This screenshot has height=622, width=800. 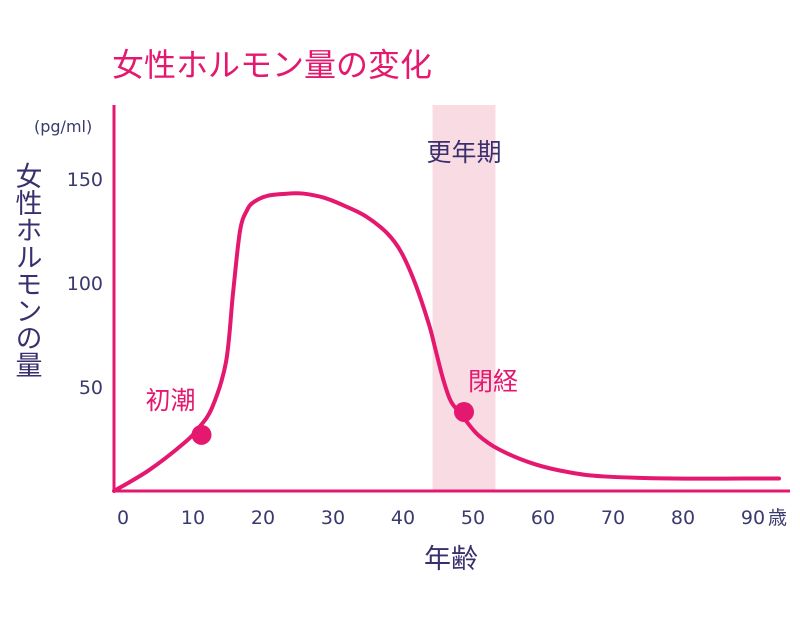 I want to click on x-tick-label: 0, so click(x=123, y=518).